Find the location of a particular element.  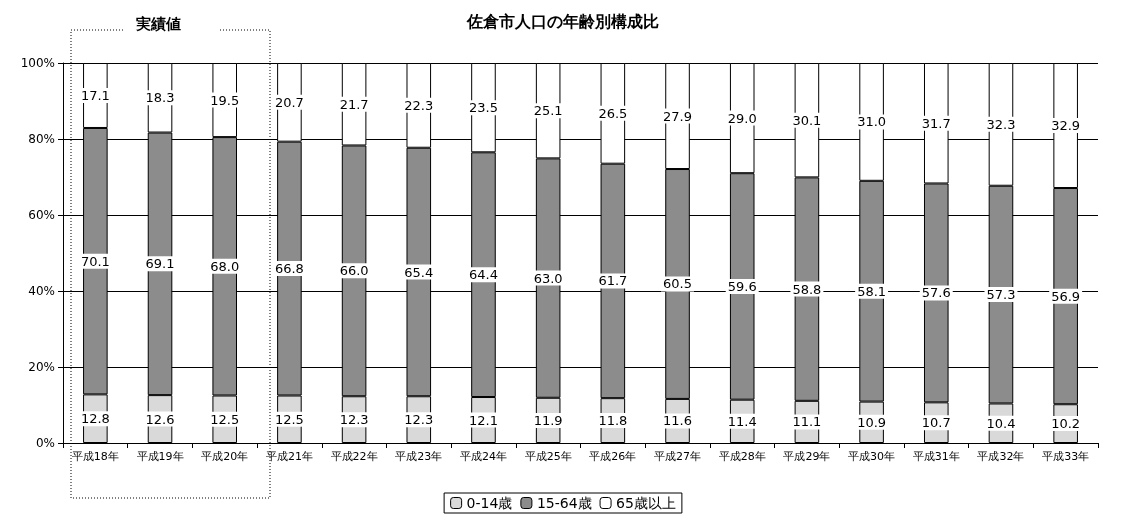

x-tick-label: 平成32年 is located at coordinates (1001, 456).